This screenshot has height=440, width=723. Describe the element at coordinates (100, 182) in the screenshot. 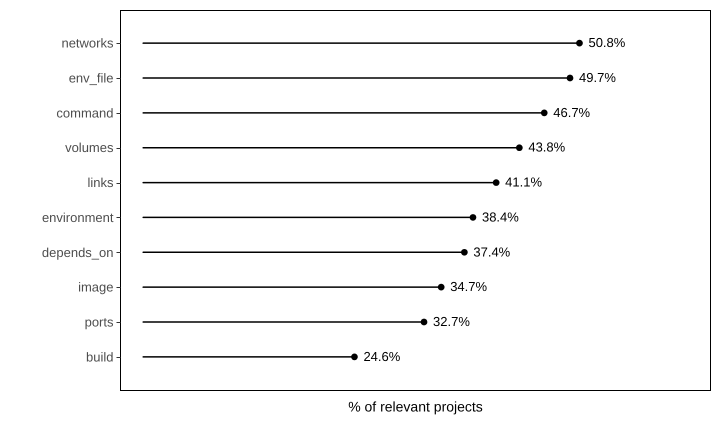

I see `y-tick-label: links` at that location.